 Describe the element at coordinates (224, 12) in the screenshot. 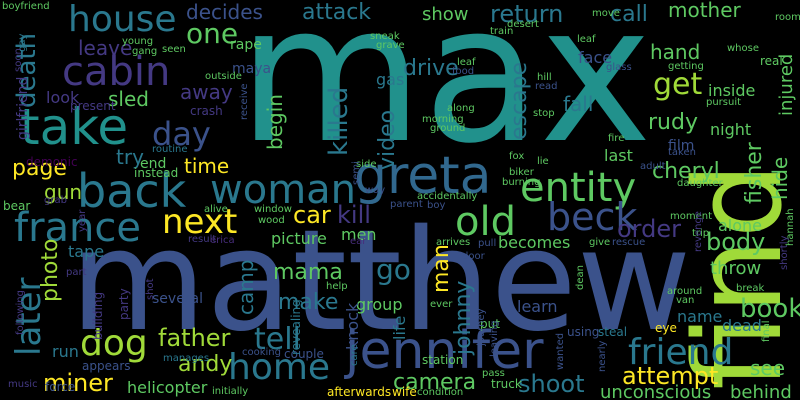

I see `word-decides: decides` at that location.